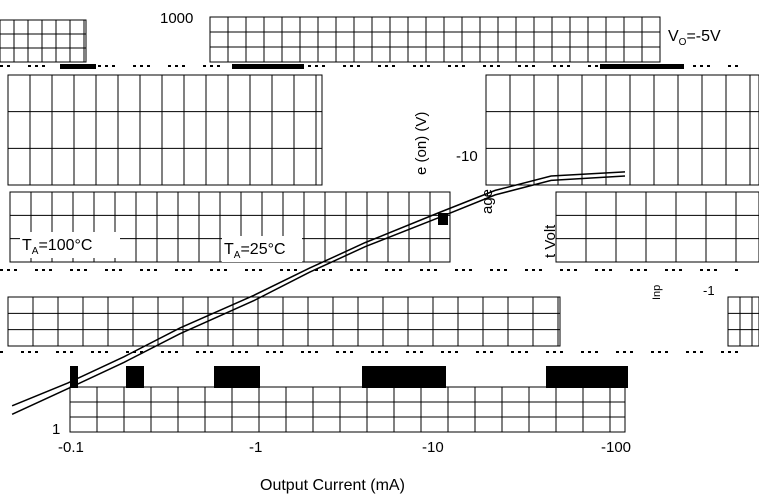 Image resolution: width=759 pixels, height=499 pixels. Describe the element at coordinates (657, 292) in the screenshot. I see `y-axis-label-fragment-4: Inp` at that location.